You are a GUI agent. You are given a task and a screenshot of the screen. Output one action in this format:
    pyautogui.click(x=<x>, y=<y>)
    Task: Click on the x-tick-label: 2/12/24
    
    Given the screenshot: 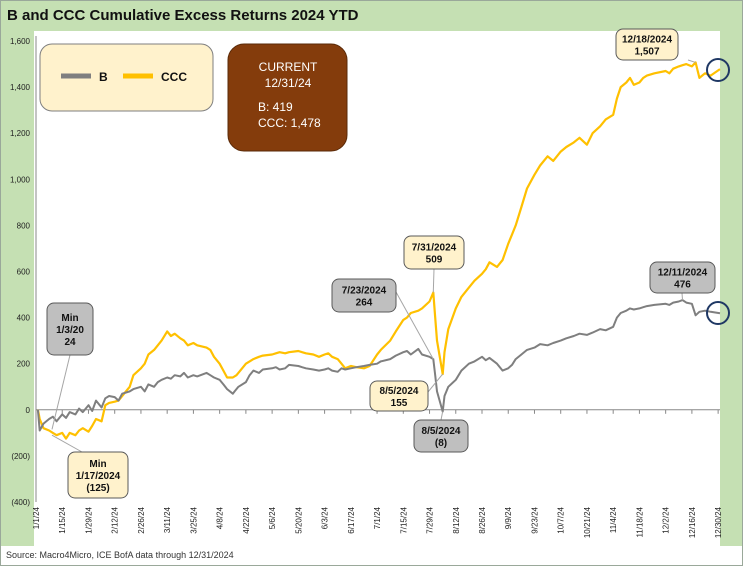 What is the action you would take?
    pyautogui.click(x=115, y=519)
    